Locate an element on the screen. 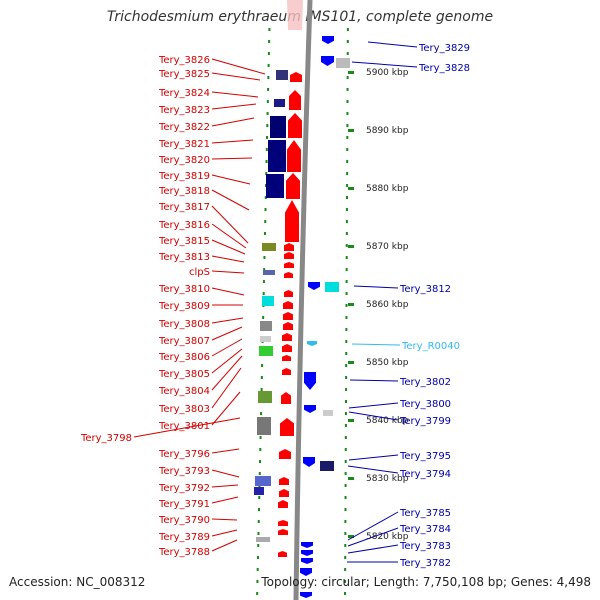  right-gene-label: Tery_3783 is located at coordinates (425, 546).